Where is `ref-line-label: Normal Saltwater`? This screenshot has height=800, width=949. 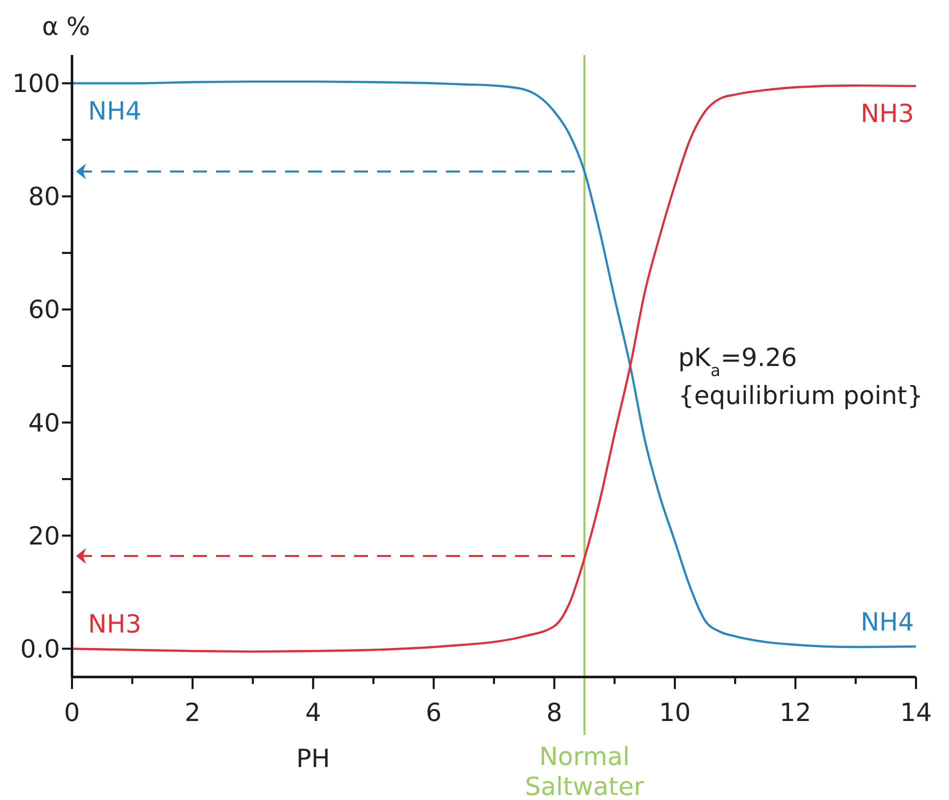
ref-line-label: Normal Saltwater is located at coordinates (584, 771).